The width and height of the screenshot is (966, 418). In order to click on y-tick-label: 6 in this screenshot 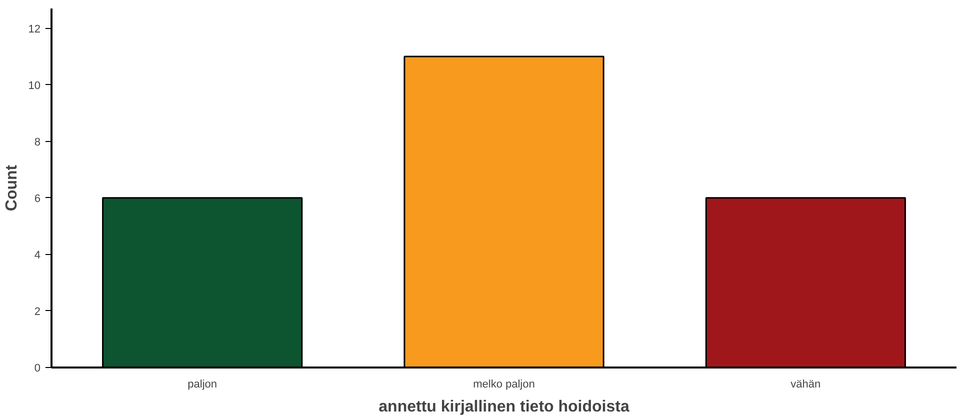, I will do `click(37, 198)`.